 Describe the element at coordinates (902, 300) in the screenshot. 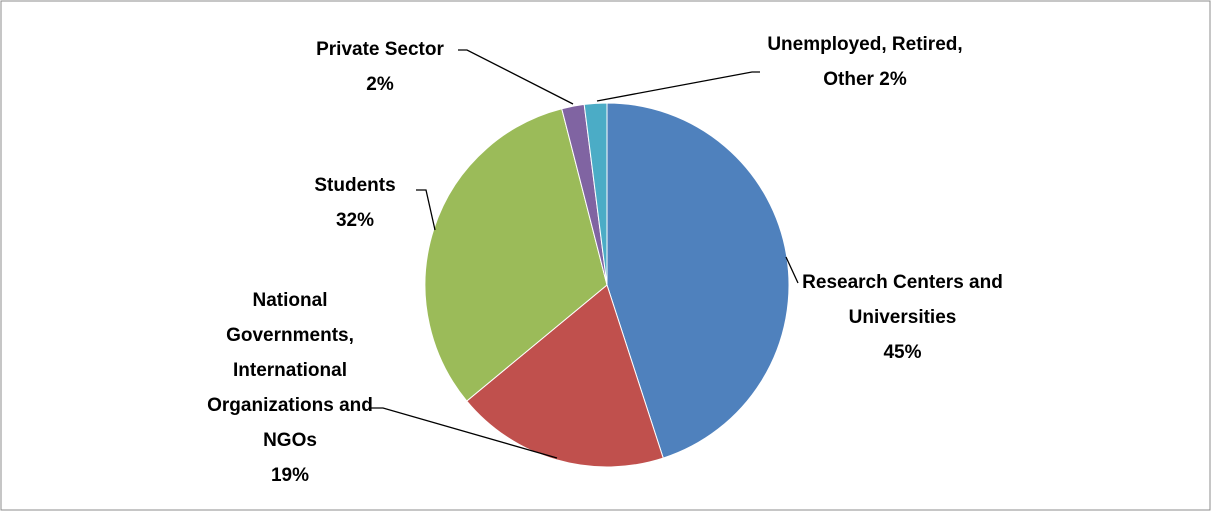

I see `category-name: Research Centers and Universities` at that location.